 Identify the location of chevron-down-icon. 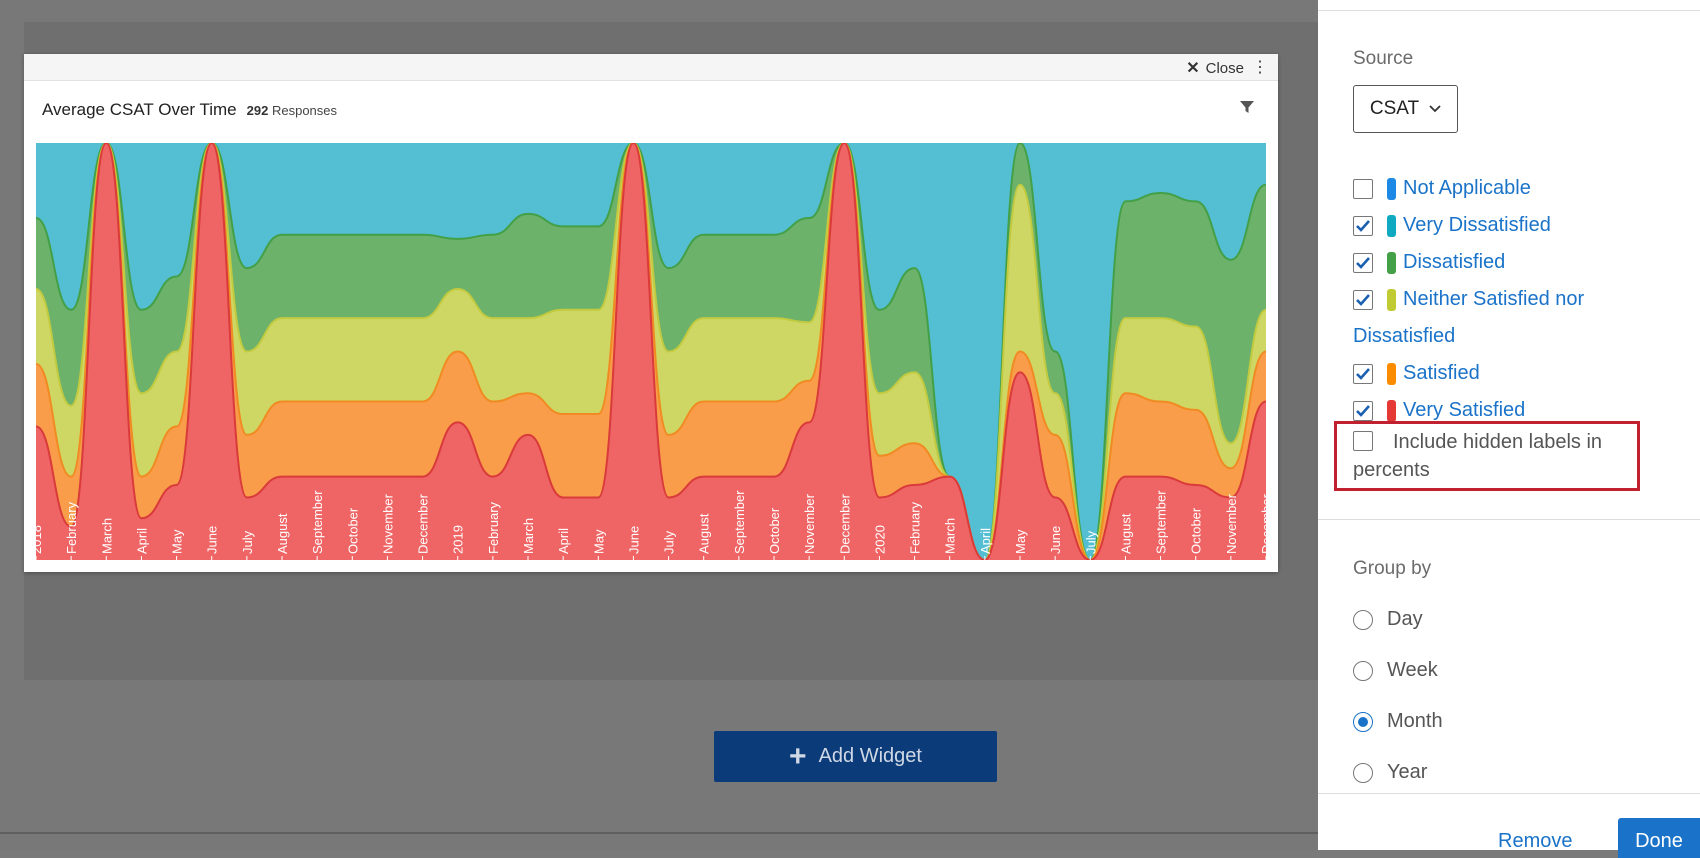
(1435, 109).